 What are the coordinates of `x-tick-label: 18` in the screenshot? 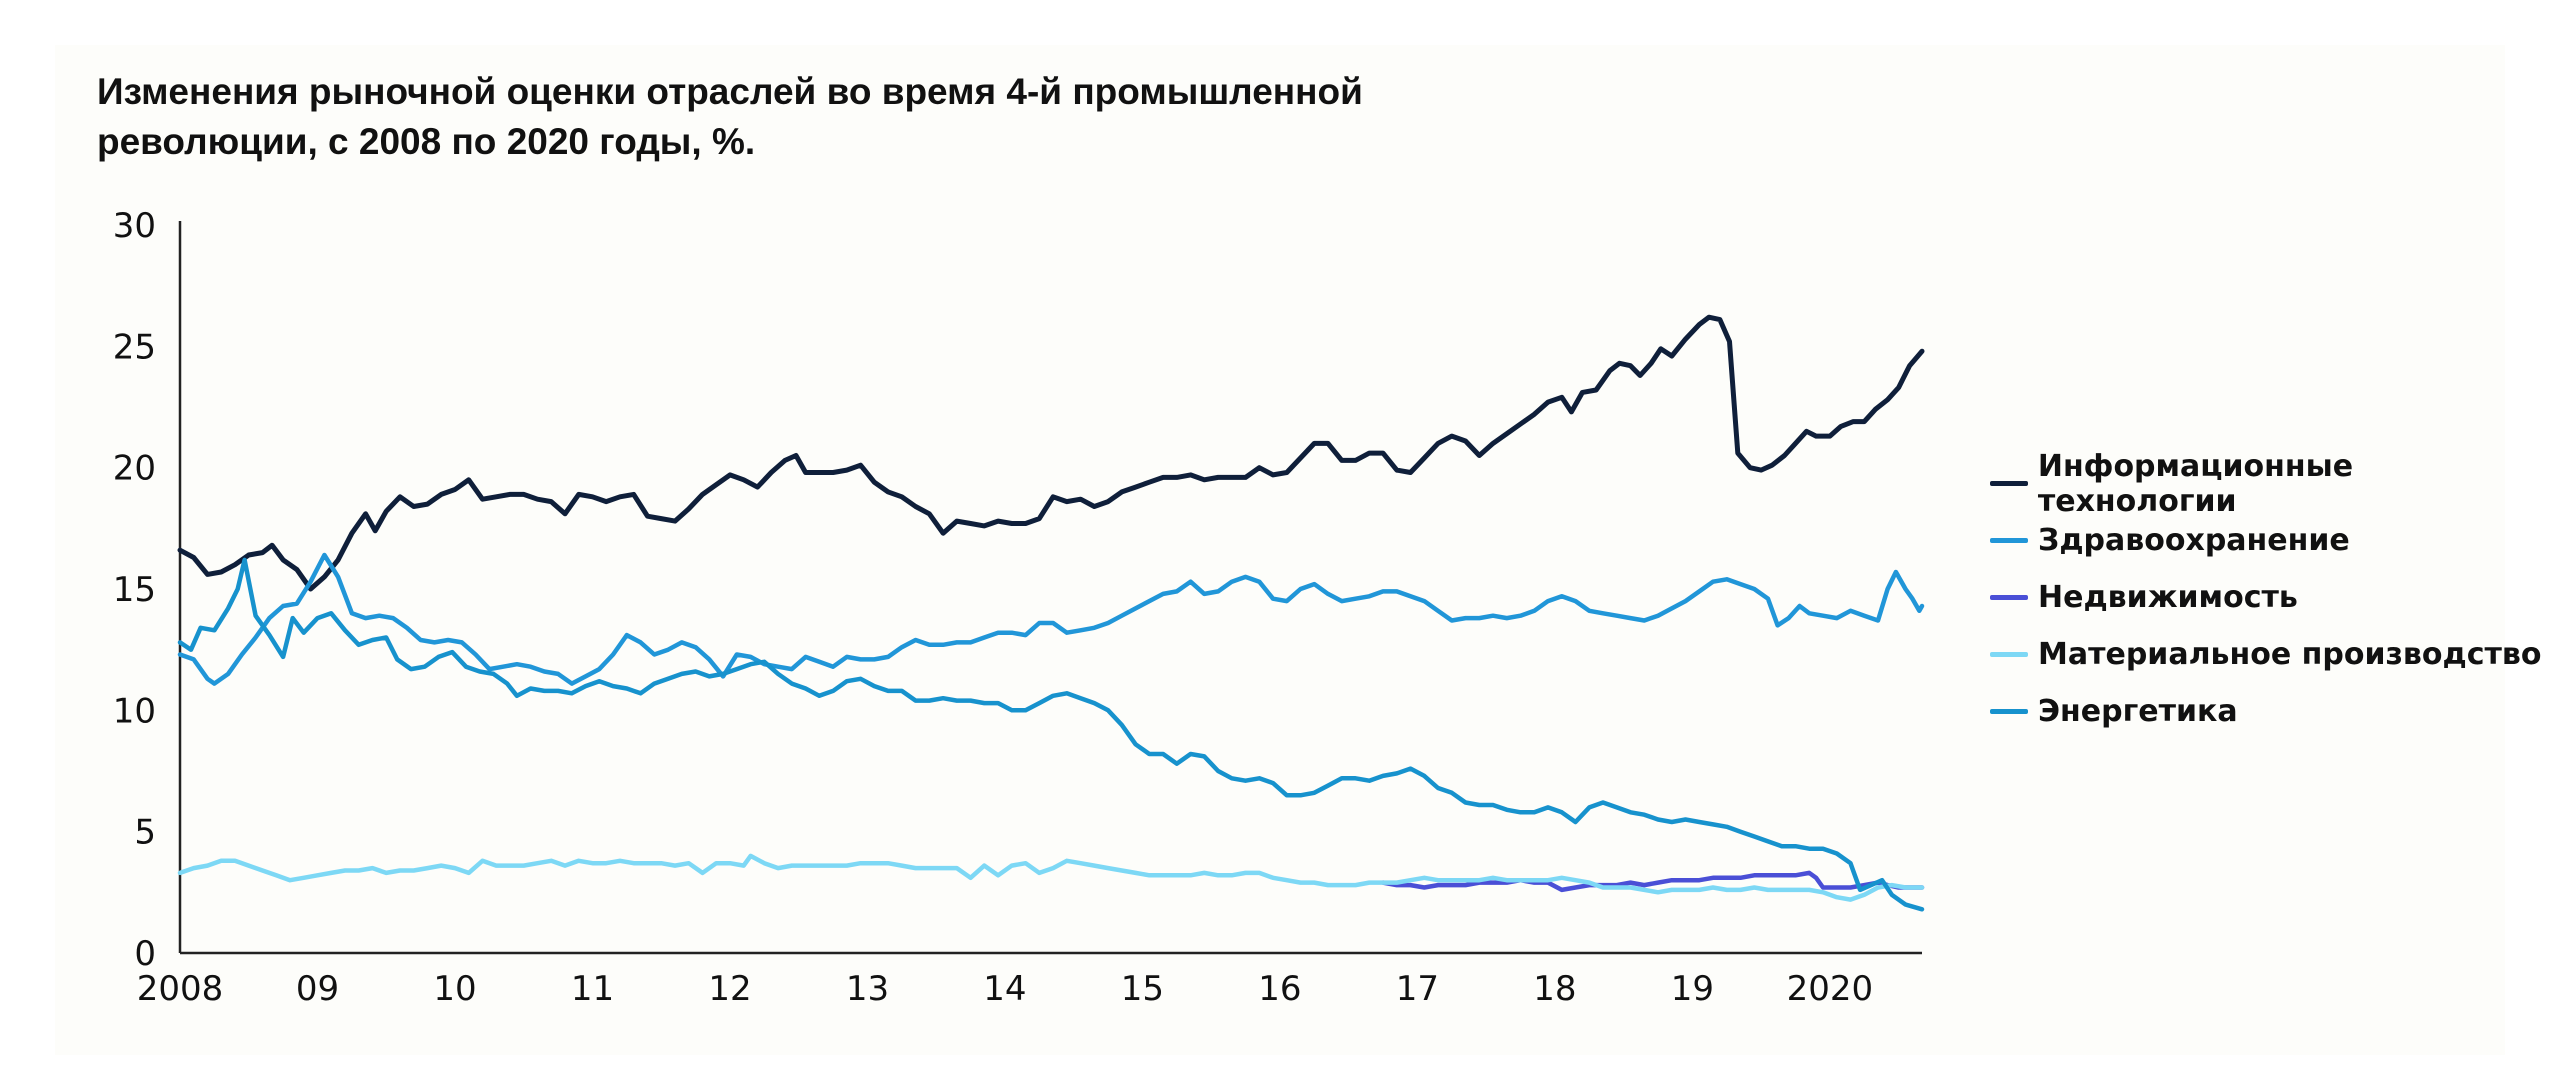 It's located at (1554, 989).